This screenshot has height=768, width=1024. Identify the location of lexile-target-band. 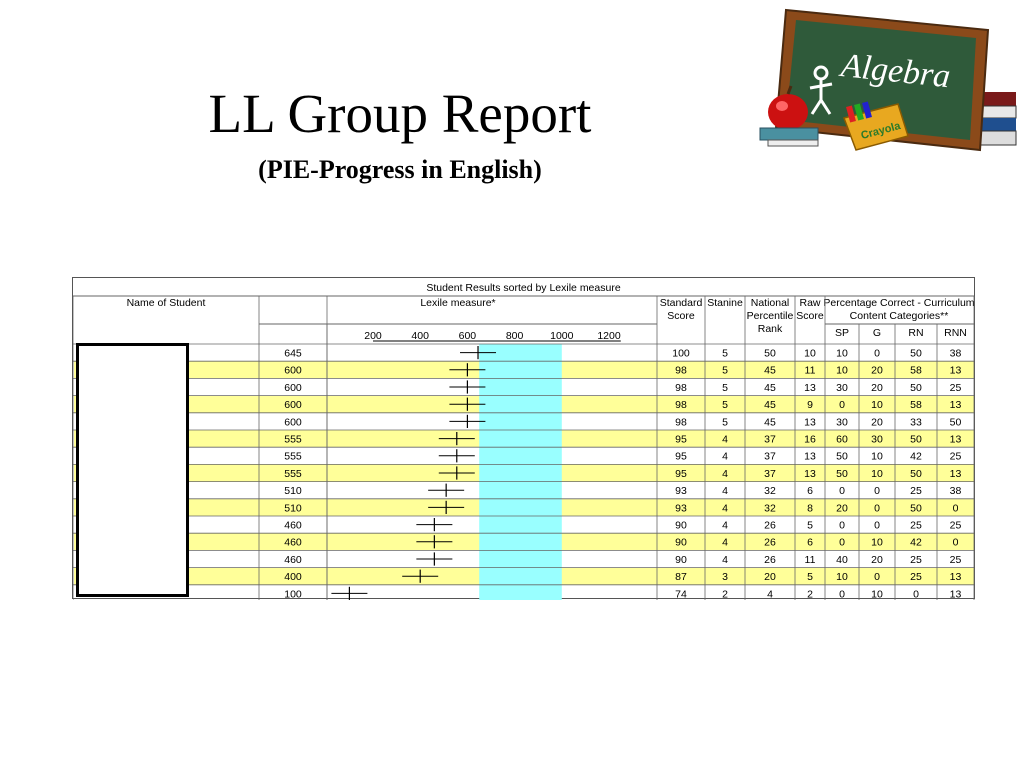
(520, 472).